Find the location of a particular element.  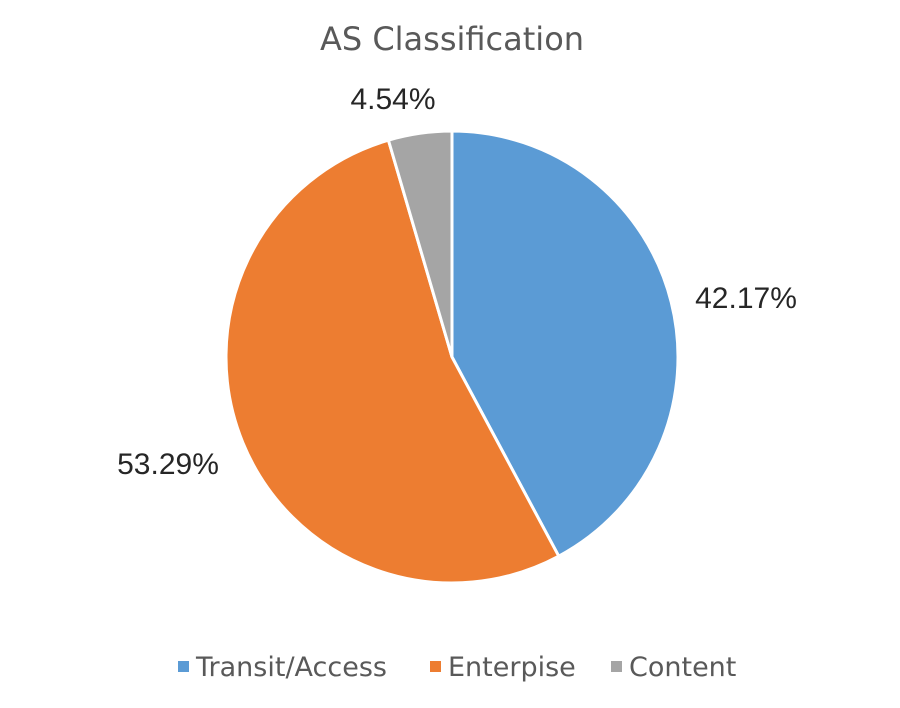

legend-item-transit-access: Transit/Access is located at coordinates (282, 667).